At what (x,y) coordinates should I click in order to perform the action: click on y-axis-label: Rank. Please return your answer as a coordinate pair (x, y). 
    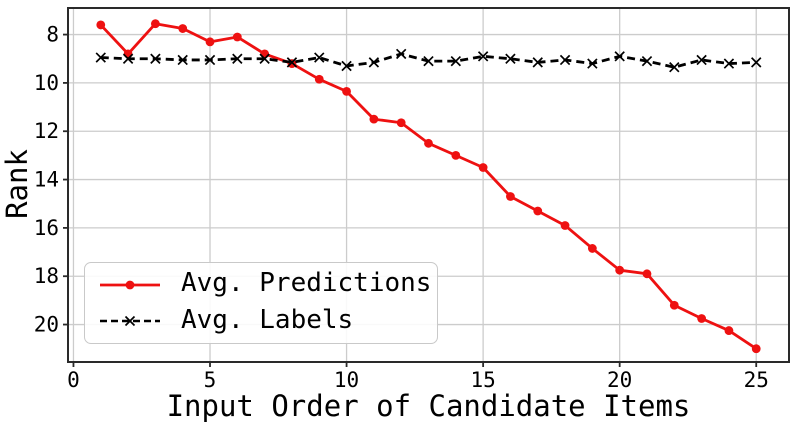
    Looking at the image, I should click on (17, 184).